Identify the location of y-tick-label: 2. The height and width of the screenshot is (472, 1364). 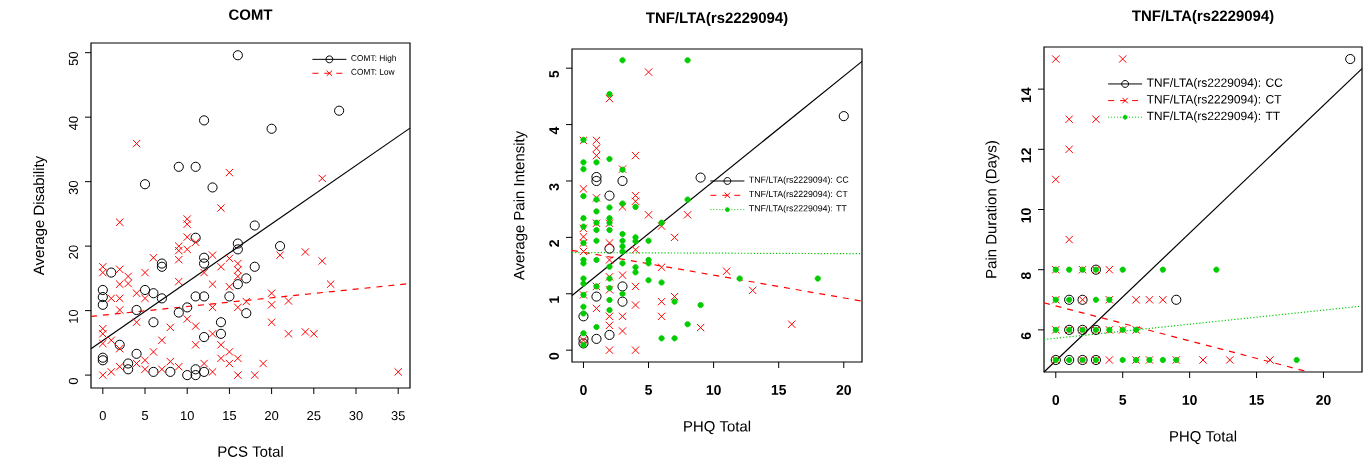
(554, 243).